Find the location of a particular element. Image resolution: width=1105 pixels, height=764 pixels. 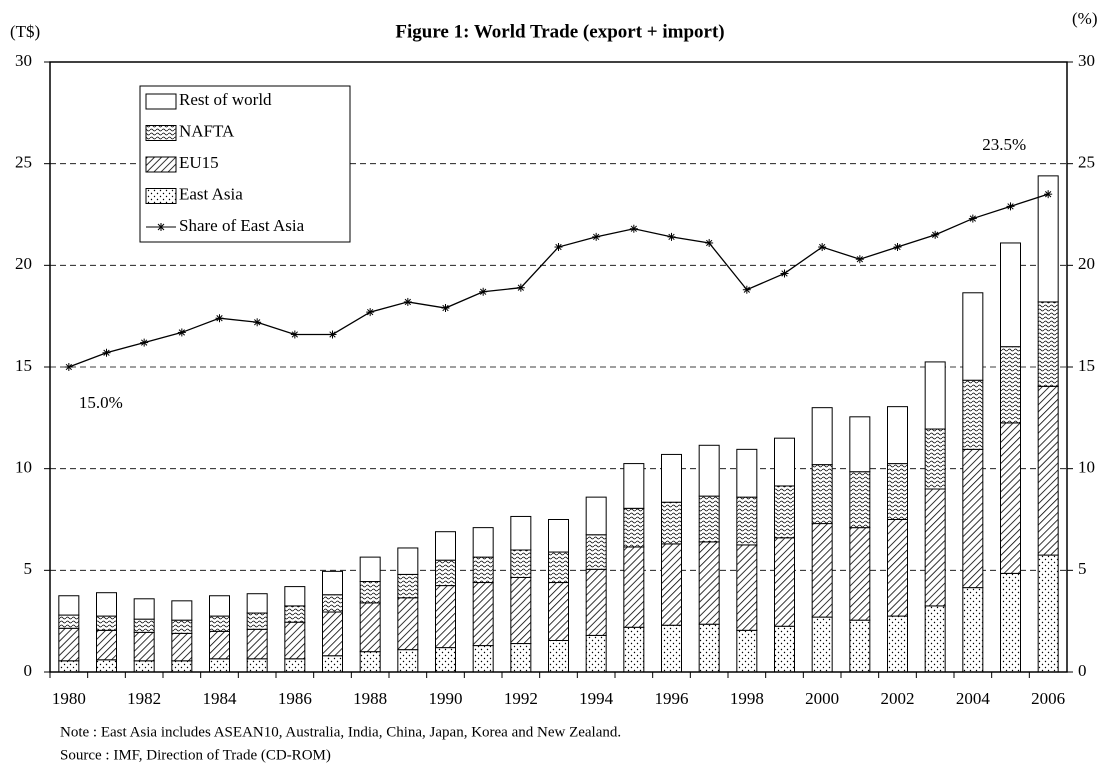

legend-marker is located at coordinates (161, 227).